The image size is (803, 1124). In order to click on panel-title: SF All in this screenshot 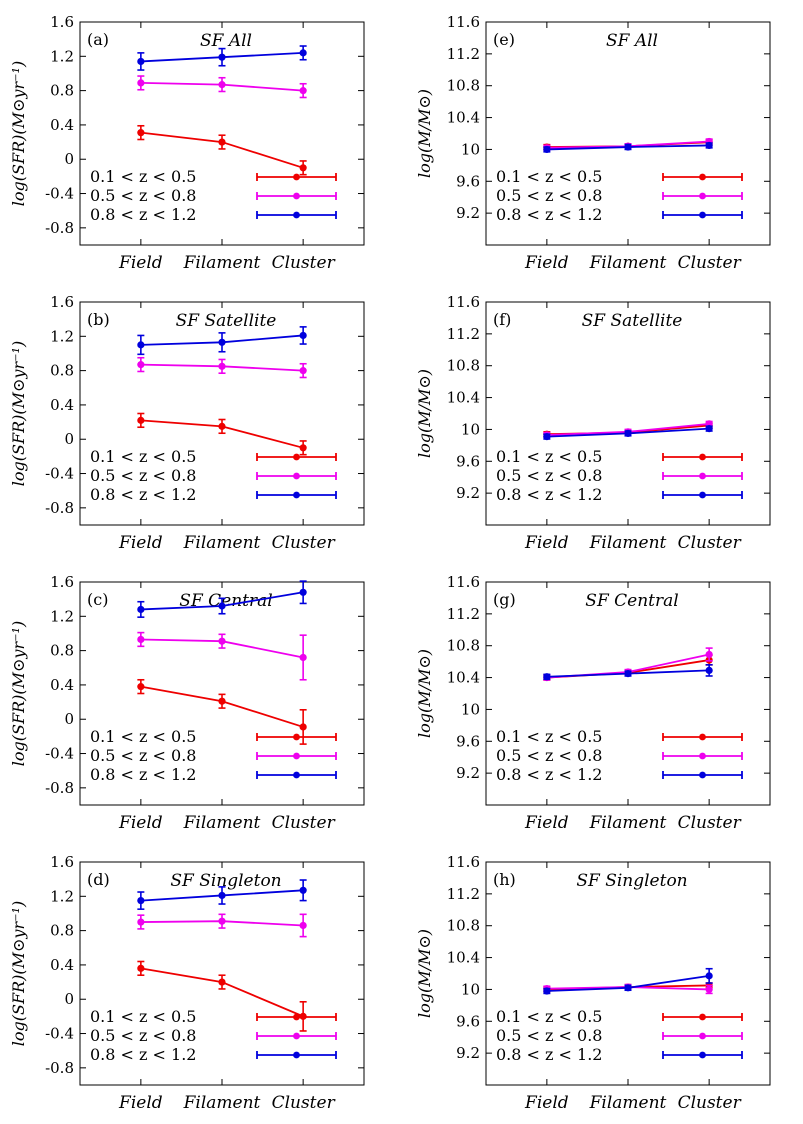, I will do `click(632, 41)`.